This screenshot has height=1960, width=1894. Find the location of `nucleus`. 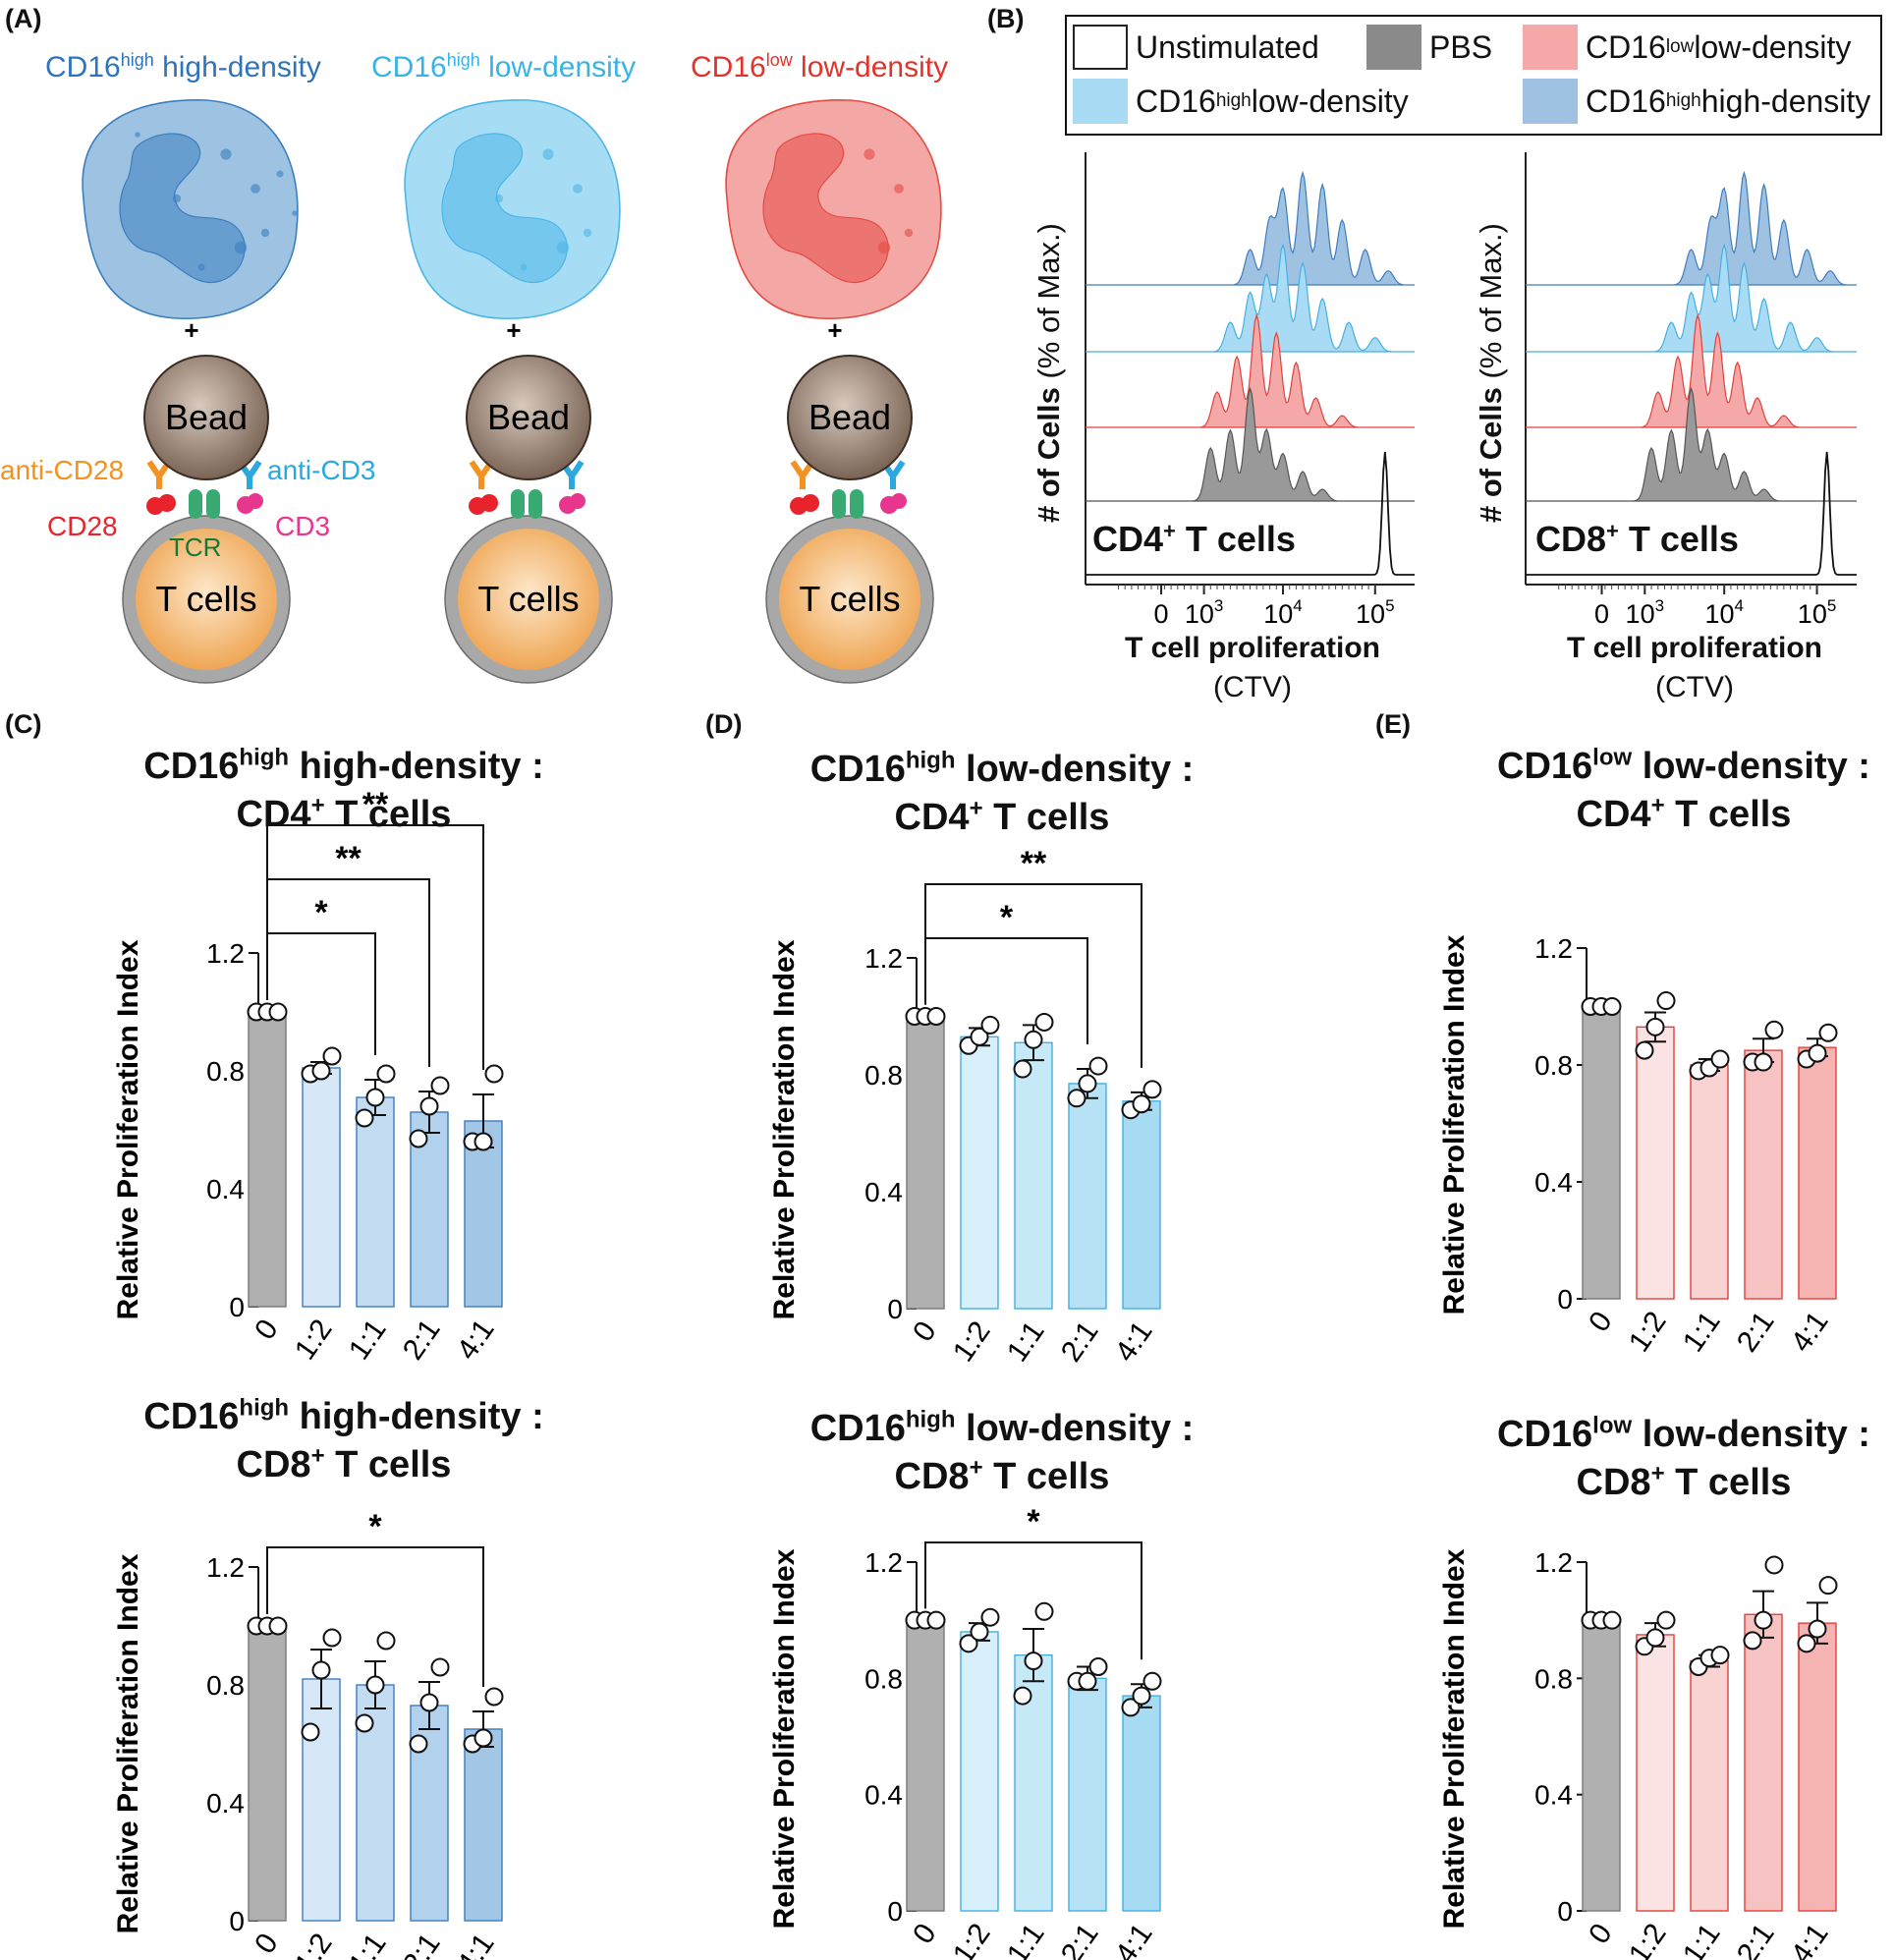

nucleus is located at coordinates (825, 208).